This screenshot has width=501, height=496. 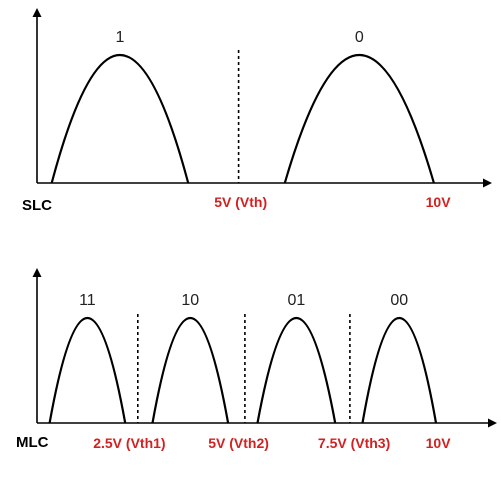 I want to click on slc-x-axis-arrow-icon, so click(x=487, y=183).